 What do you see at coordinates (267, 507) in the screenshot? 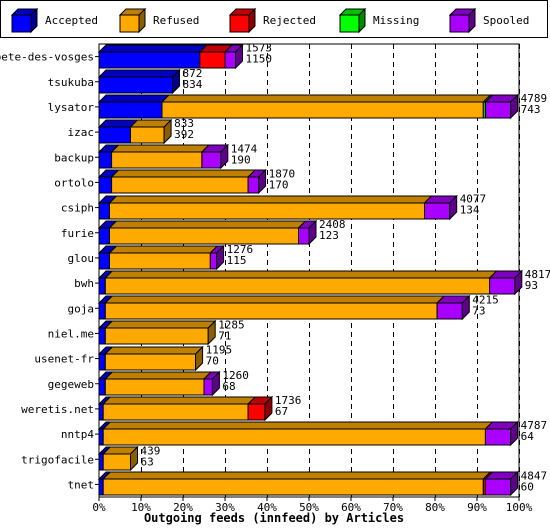
I see `x-tick-label: 40%` at bounding box center [267, 507].